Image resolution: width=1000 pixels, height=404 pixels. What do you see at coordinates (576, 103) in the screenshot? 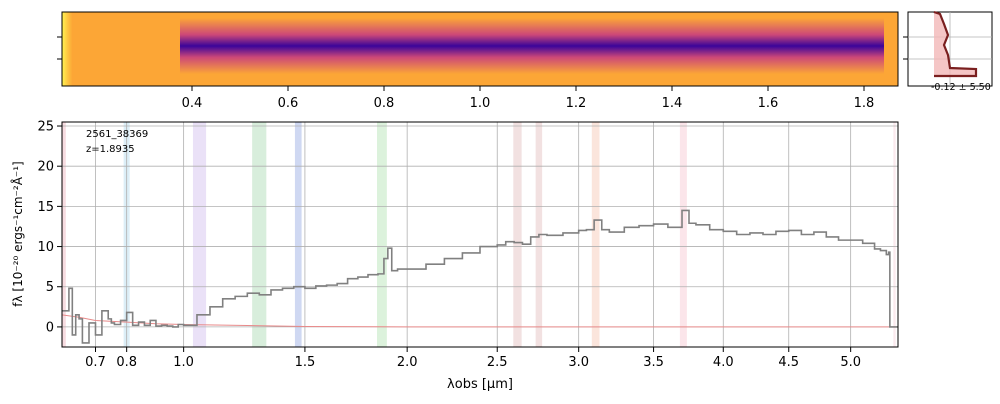
I see `spectrum-2d-xtick-label: 1.2` at bounding box center [576, 103].